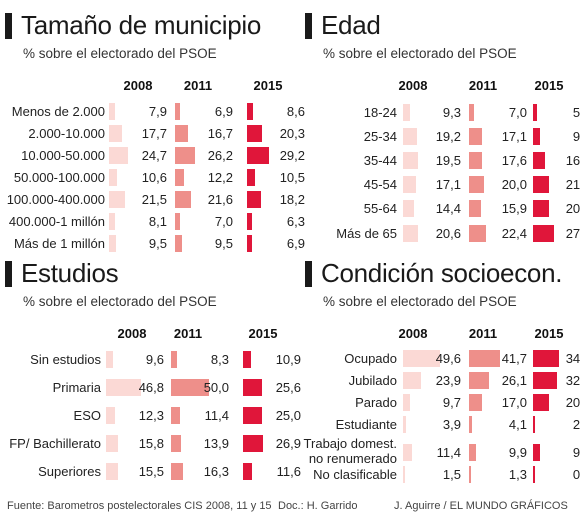 The image size is (580, 524). What do you see at coordinates (56, 221) in the screenshot?
I see `category-label-text: 400.000-1 millón` at bounding box center [56, 221].